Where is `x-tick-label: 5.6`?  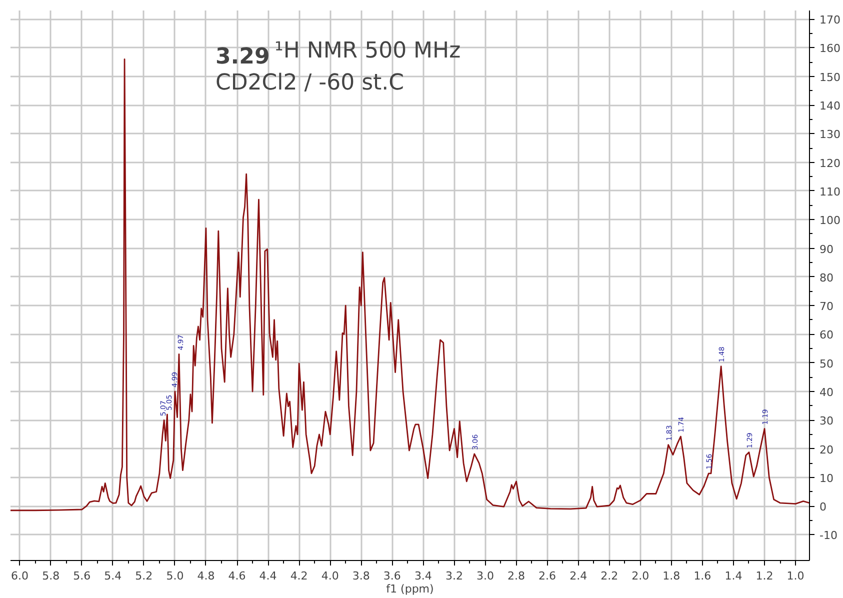 x-tick-label: 5.6 is located at coordinates (82, 576).